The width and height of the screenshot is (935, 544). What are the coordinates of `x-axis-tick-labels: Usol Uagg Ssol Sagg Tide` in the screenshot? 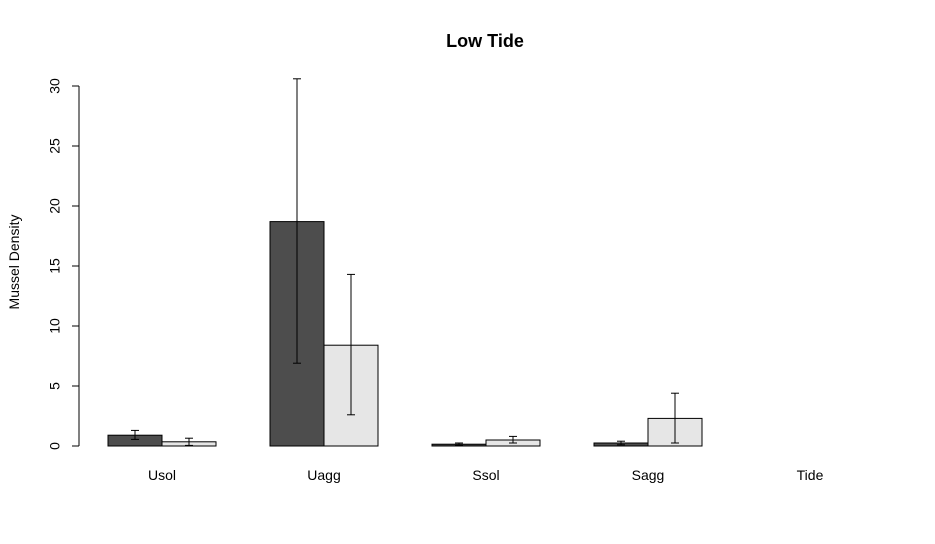 It's located at (486, 475).